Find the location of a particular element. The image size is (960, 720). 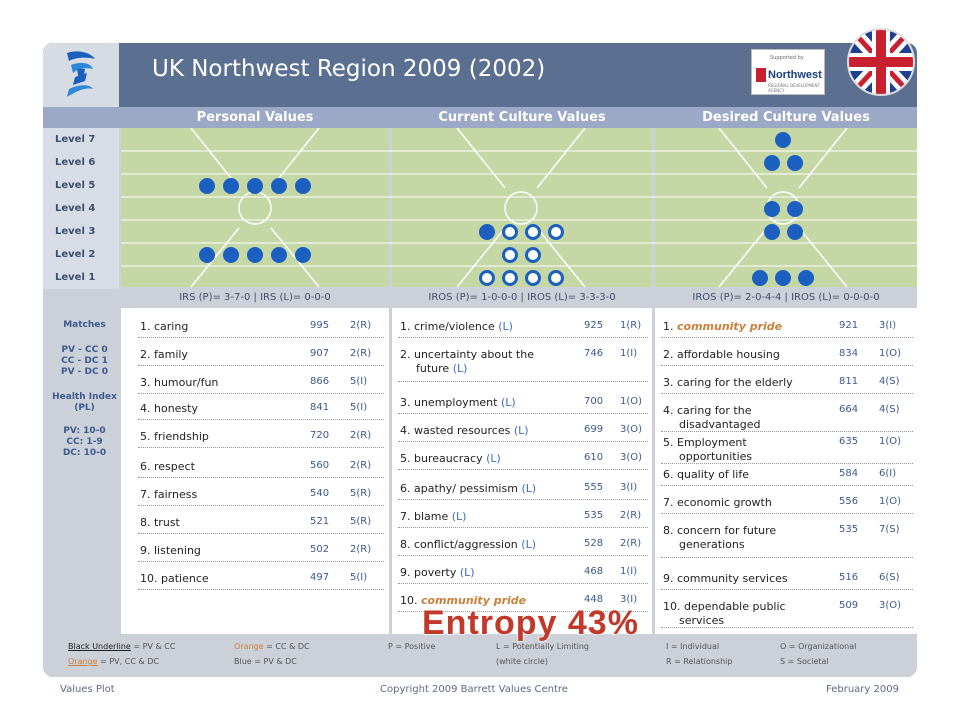

footer-center: Copyright 2009 Barrett Values Centre is located at coordinates (474, 689).